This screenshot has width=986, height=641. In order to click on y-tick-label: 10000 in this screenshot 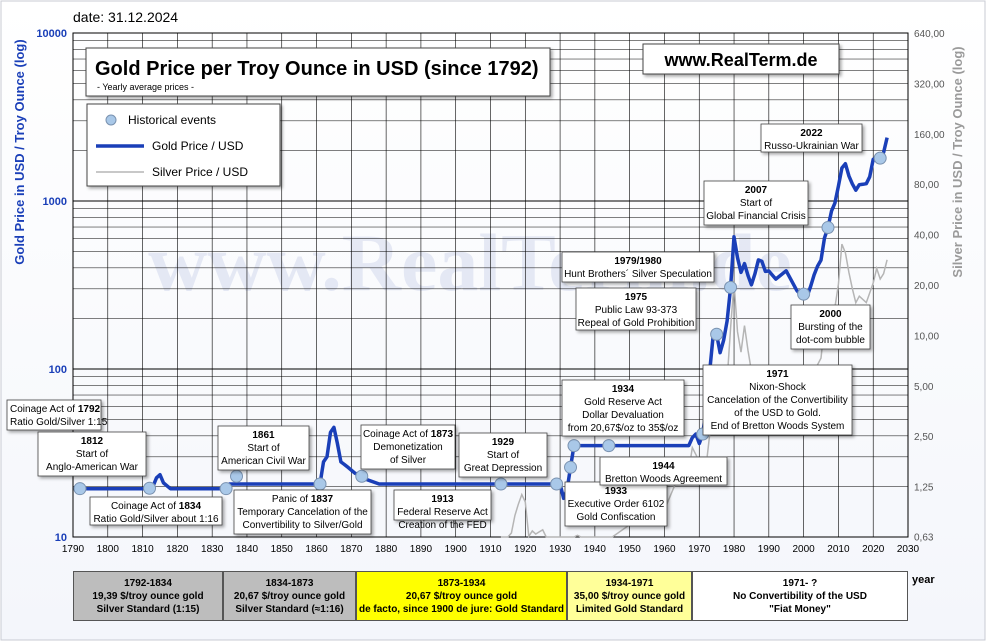, I will do `click(51, 34)`.